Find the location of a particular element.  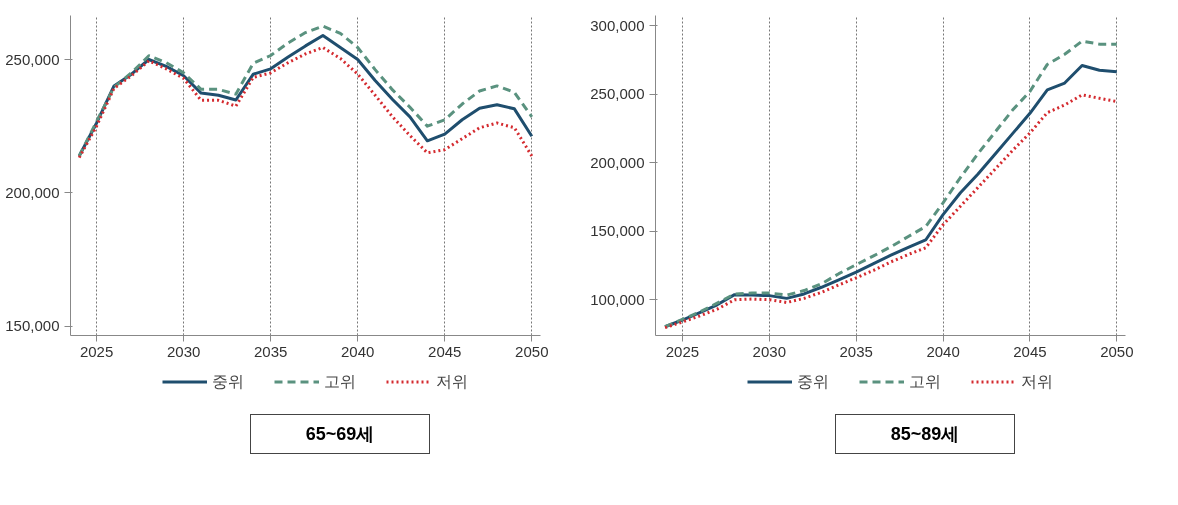

y-tick-label: 100,000 is located at coordinates (617, 299).